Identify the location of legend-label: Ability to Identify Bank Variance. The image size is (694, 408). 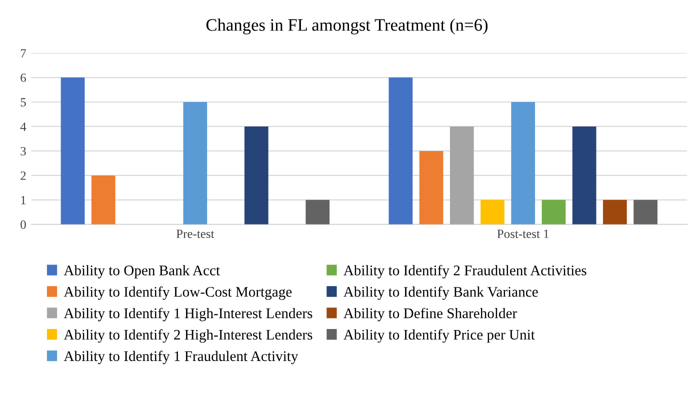
(441, 293).